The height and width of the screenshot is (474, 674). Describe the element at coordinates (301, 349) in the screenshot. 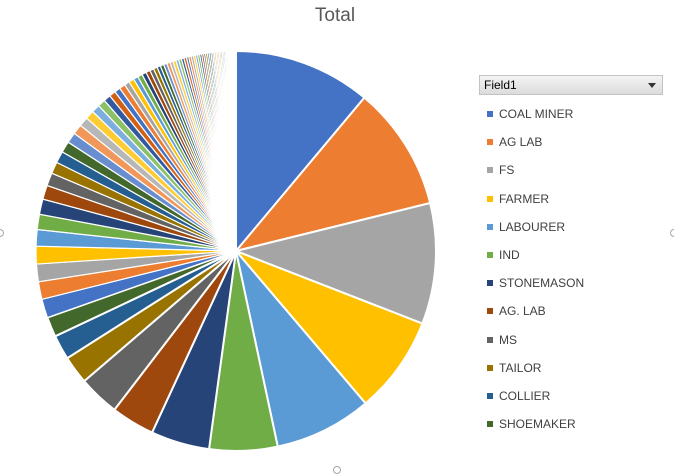

I see `pie-slice-labourer` at that location.